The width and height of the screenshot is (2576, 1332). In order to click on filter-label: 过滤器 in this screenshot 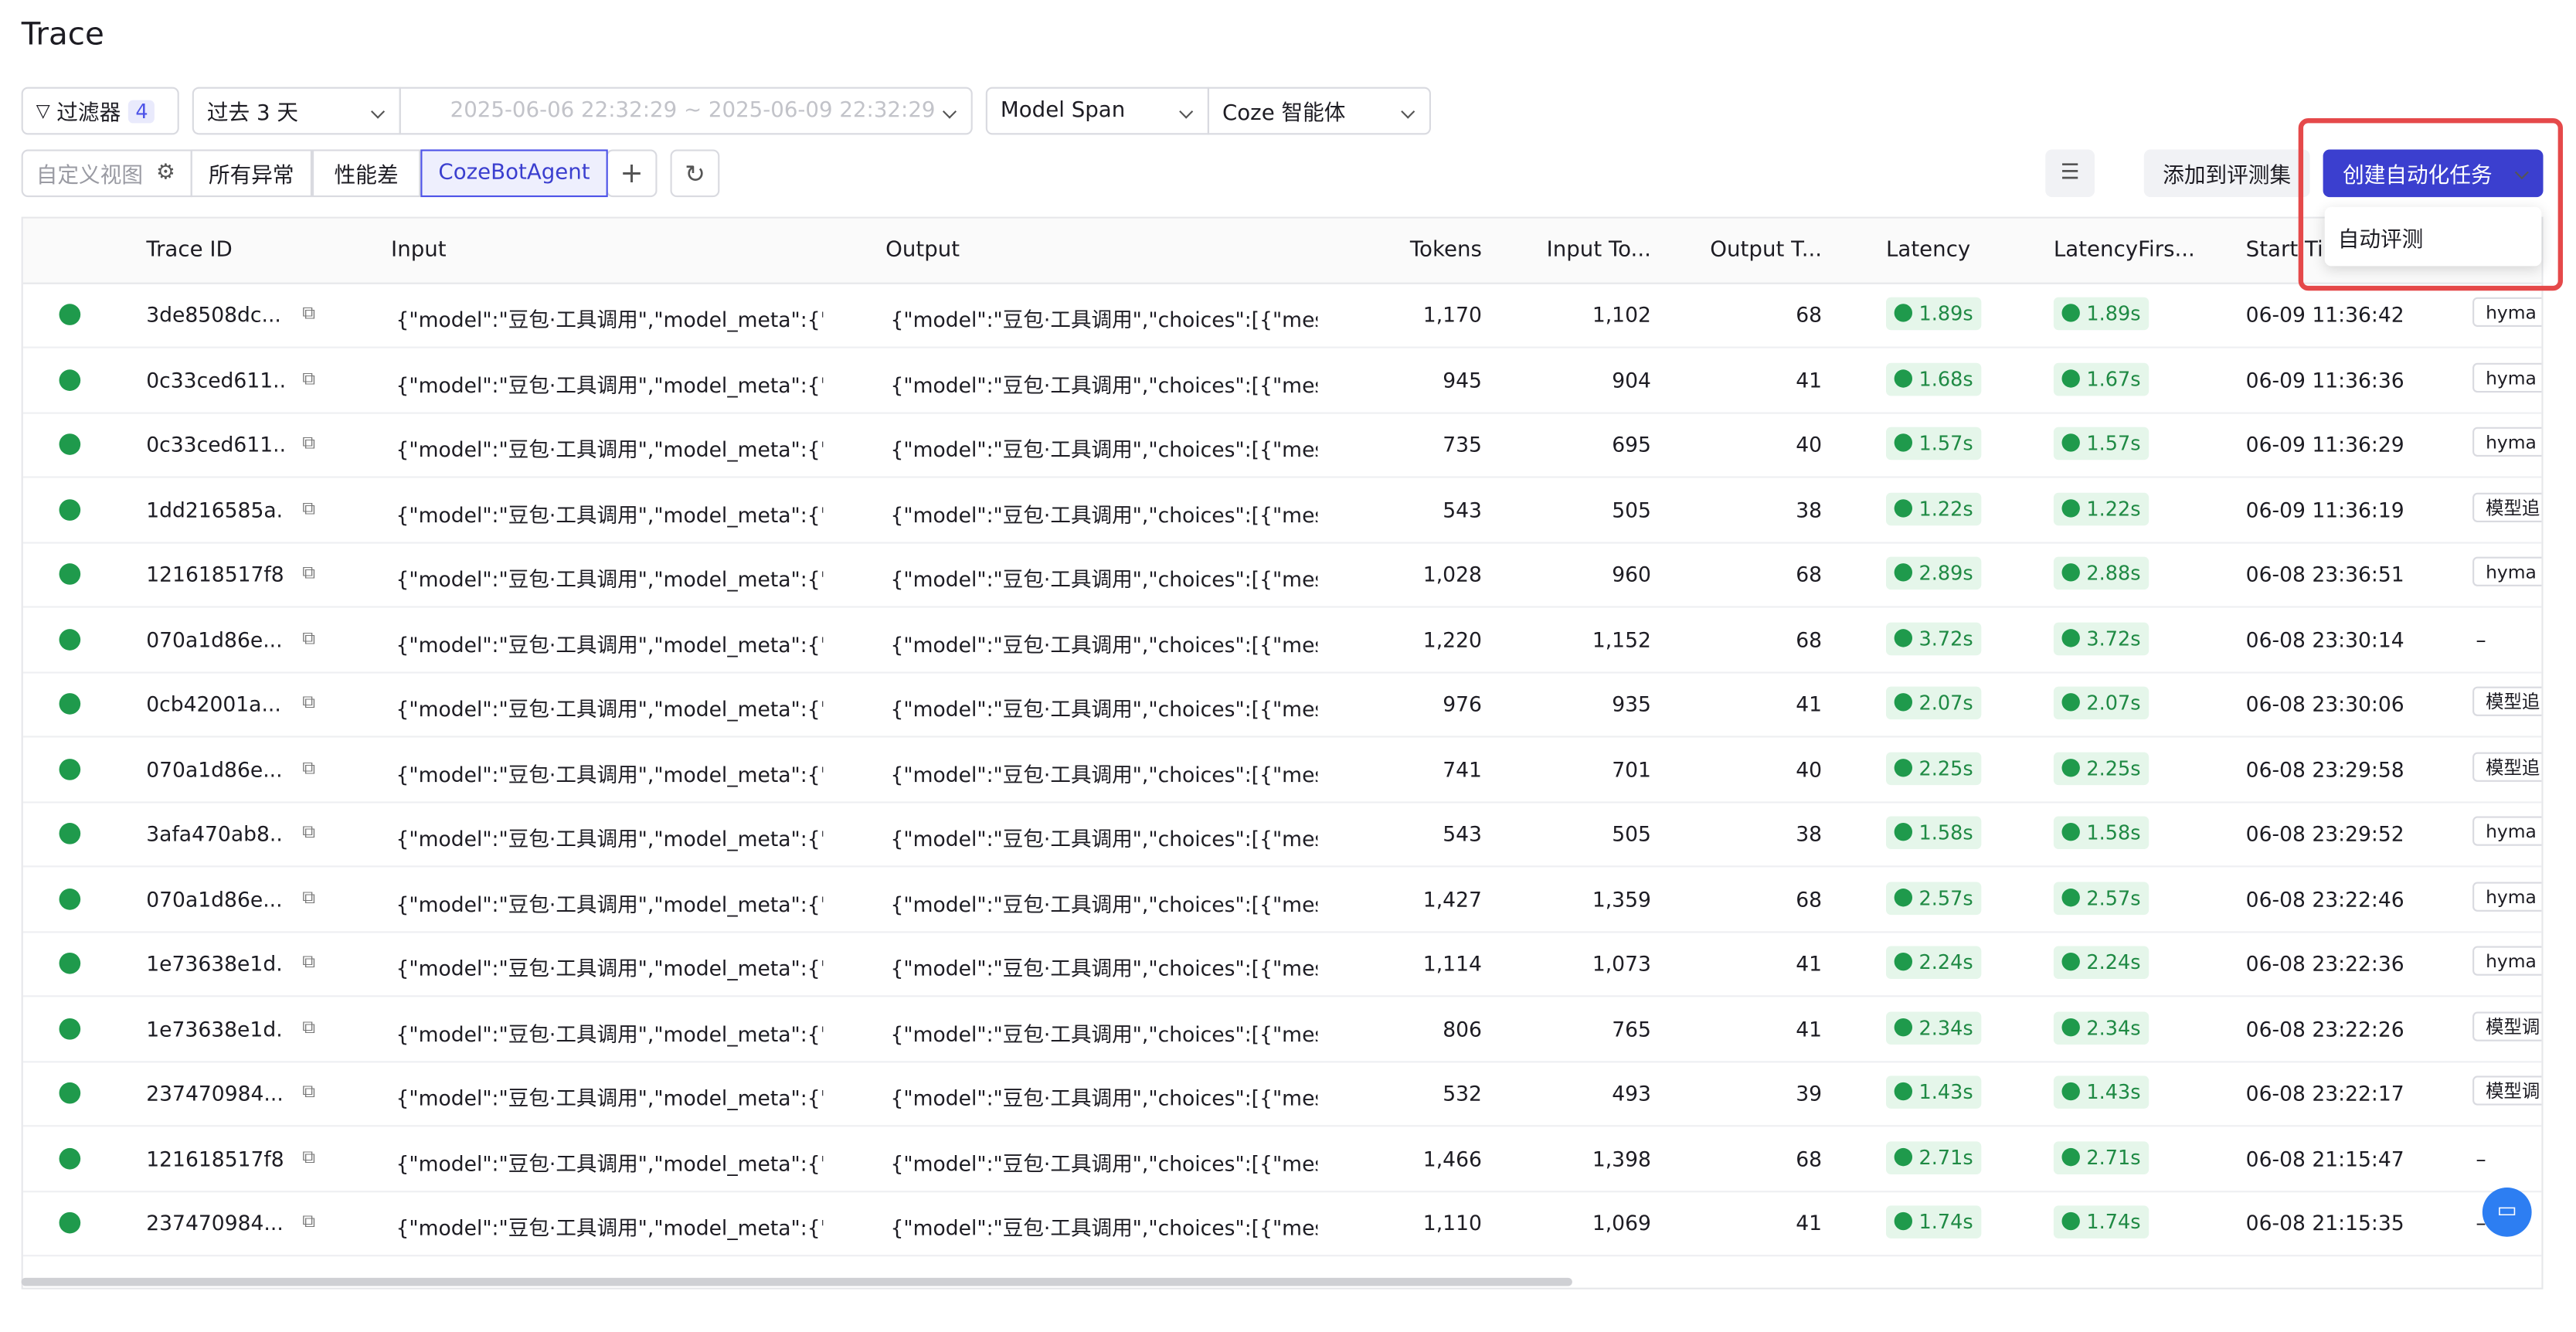, I will do `click(88, 114)`.